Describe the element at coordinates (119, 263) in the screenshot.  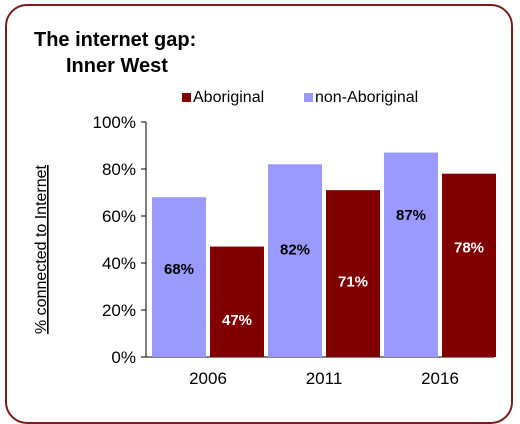
I see `y-tick-label: 40%` at that location.